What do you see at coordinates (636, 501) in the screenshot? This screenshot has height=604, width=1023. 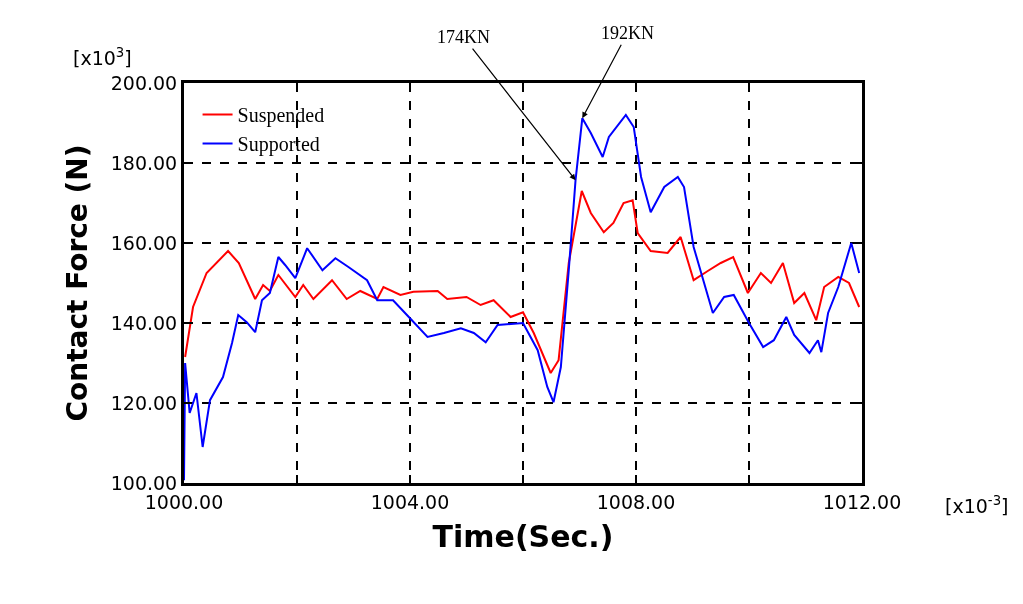 I see `x-tick-label: 1008.00` at bounding box center [636, 501].